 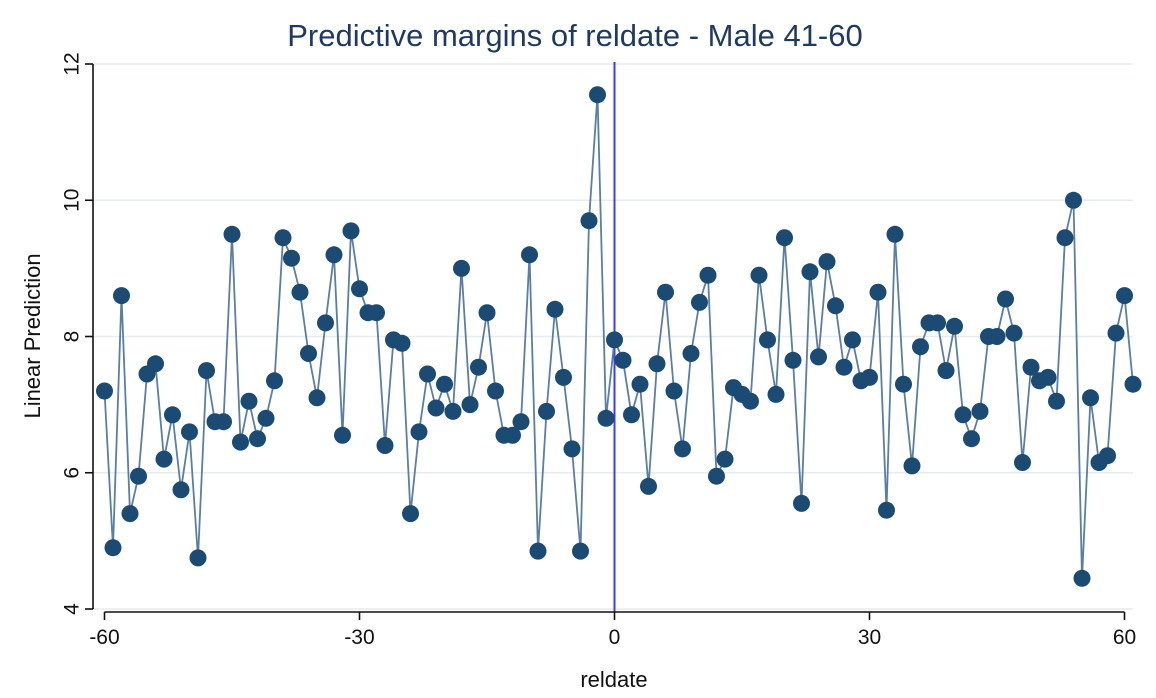 What do you see at coordinates (615, 637) in the screenshot?
I see `x-tick-label: 0` at bounding box center [615, 637].